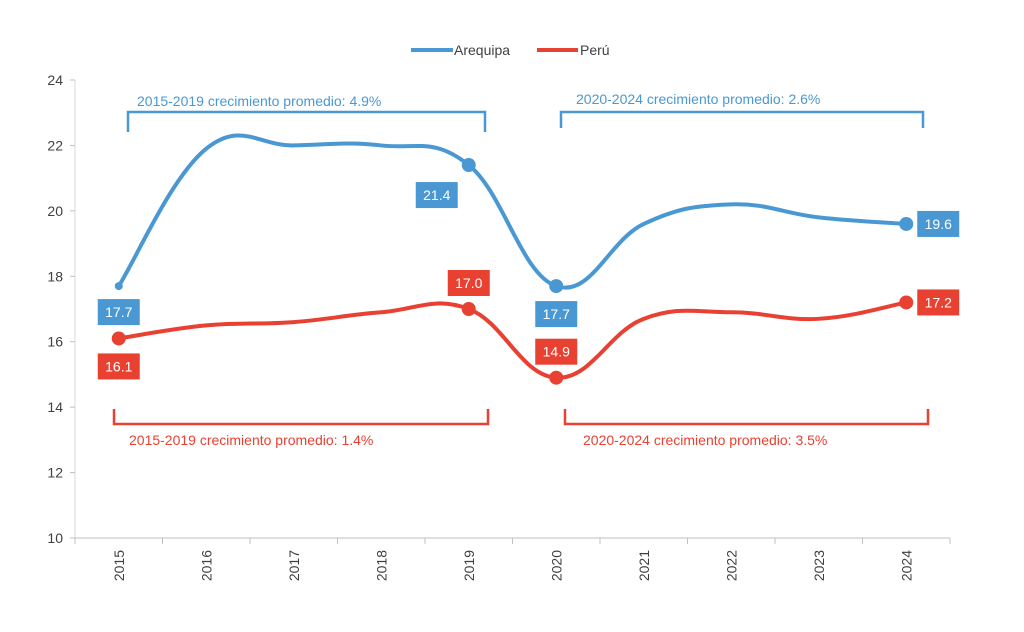 The image size is (1024, 632). I want to click on data-label-arequipa: 19.6, so click(938, 224).